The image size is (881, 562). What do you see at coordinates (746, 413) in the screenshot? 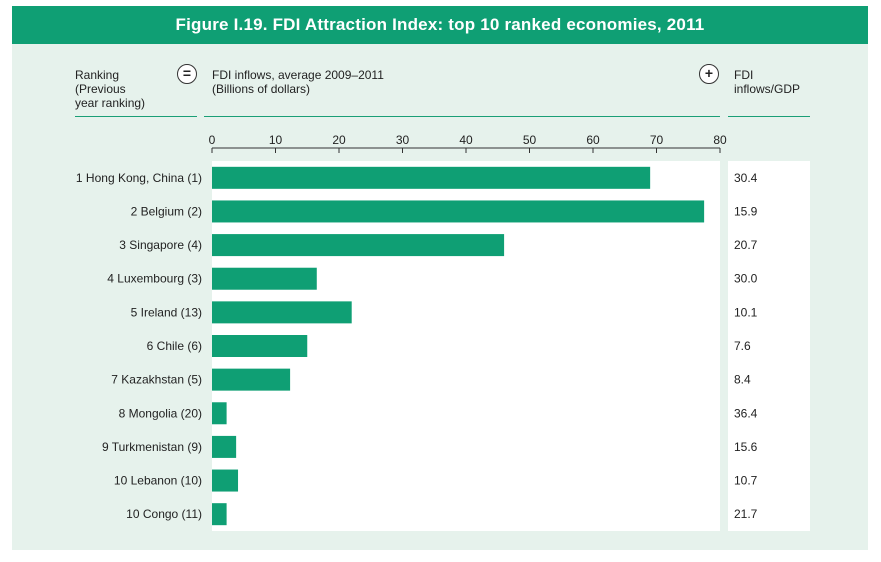
I see `gdp-value-label: 36.4` at bounding box center [746, 413].